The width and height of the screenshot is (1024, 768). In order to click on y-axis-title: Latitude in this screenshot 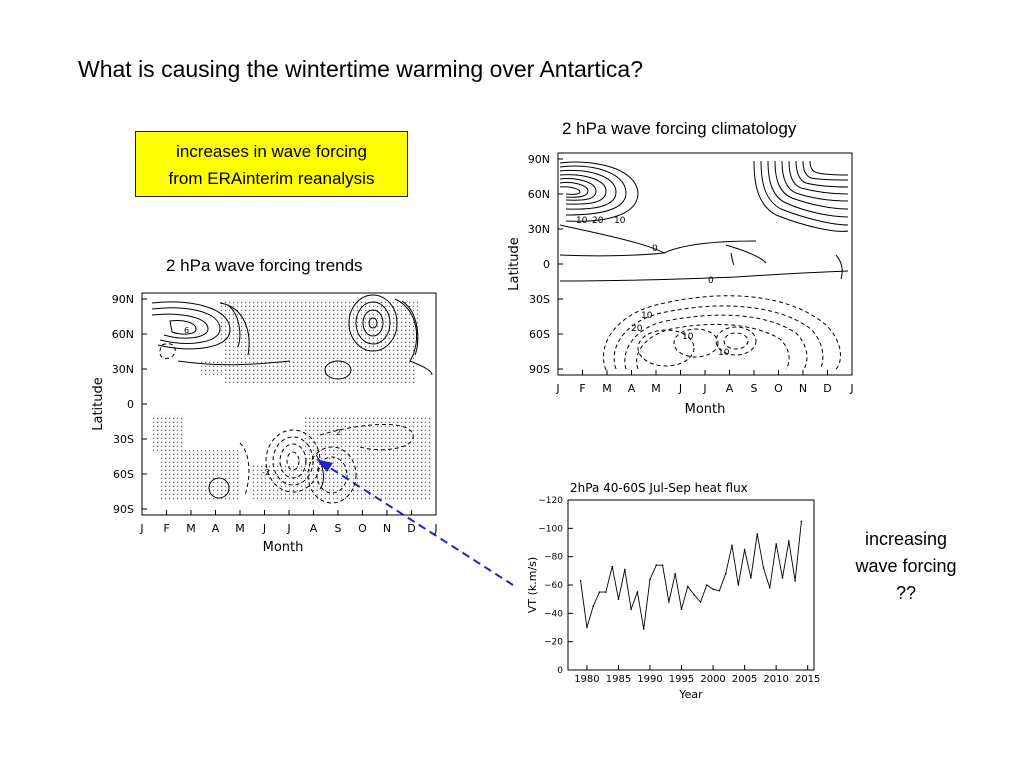, I will do `click(514, 264)`.